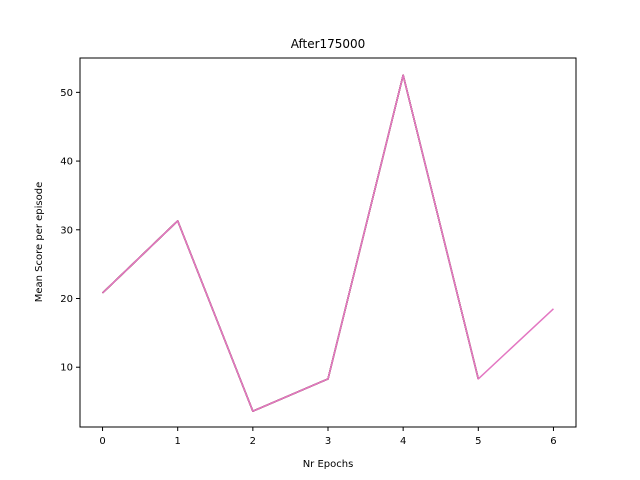 The height and width of the screenshot is (480, 640). What do you see at coordinates (66, 93) in the screenshot?
I see `y-tick-label: 50` at bounding box center [66, 93].